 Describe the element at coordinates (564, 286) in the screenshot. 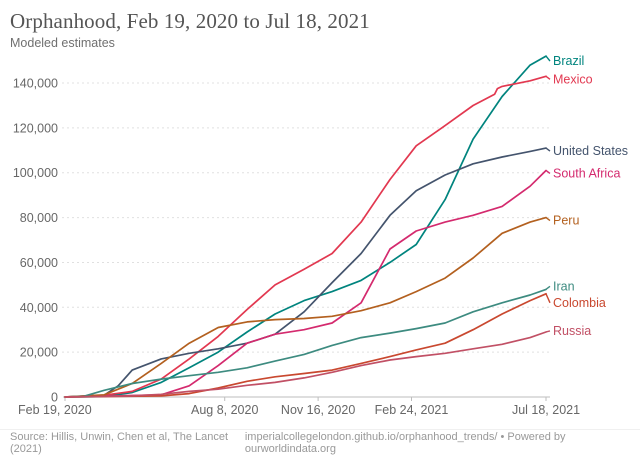

I see `series-label-iran: Iran` at that location.